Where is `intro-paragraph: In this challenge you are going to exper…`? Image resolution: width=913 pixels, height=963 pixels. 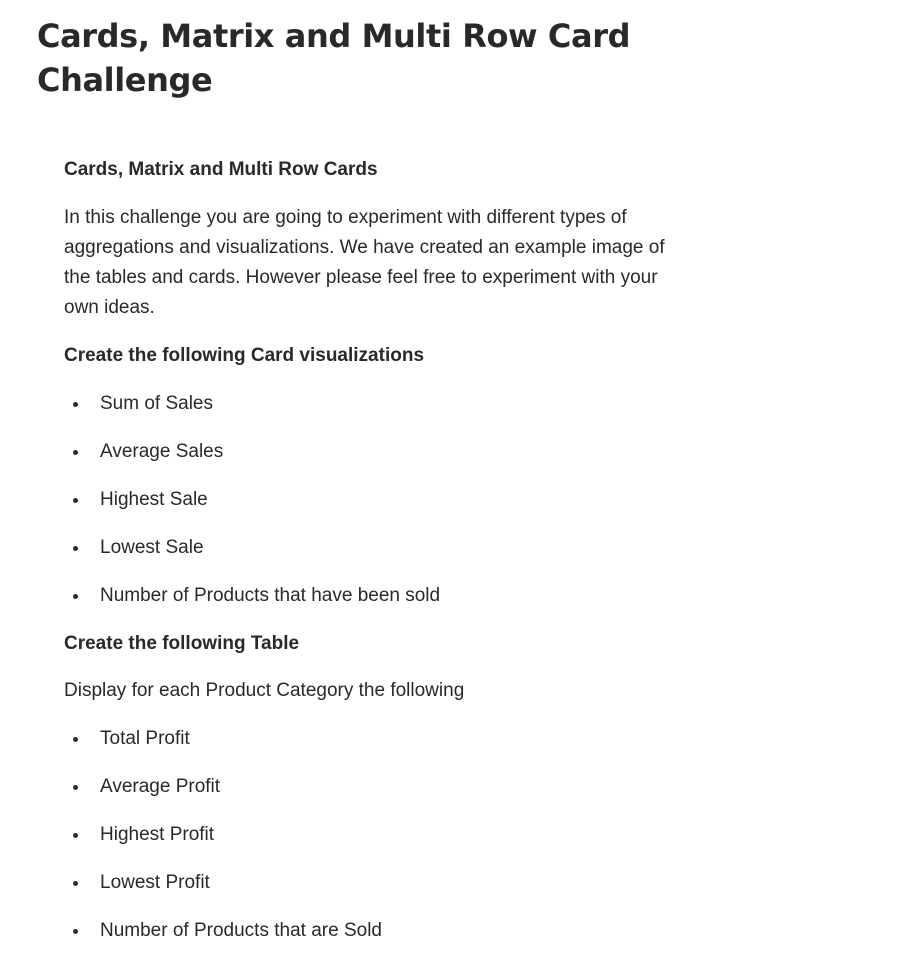
intro-paragraph: In this challenge you are going to exper… is located at coordinates (364, 262).